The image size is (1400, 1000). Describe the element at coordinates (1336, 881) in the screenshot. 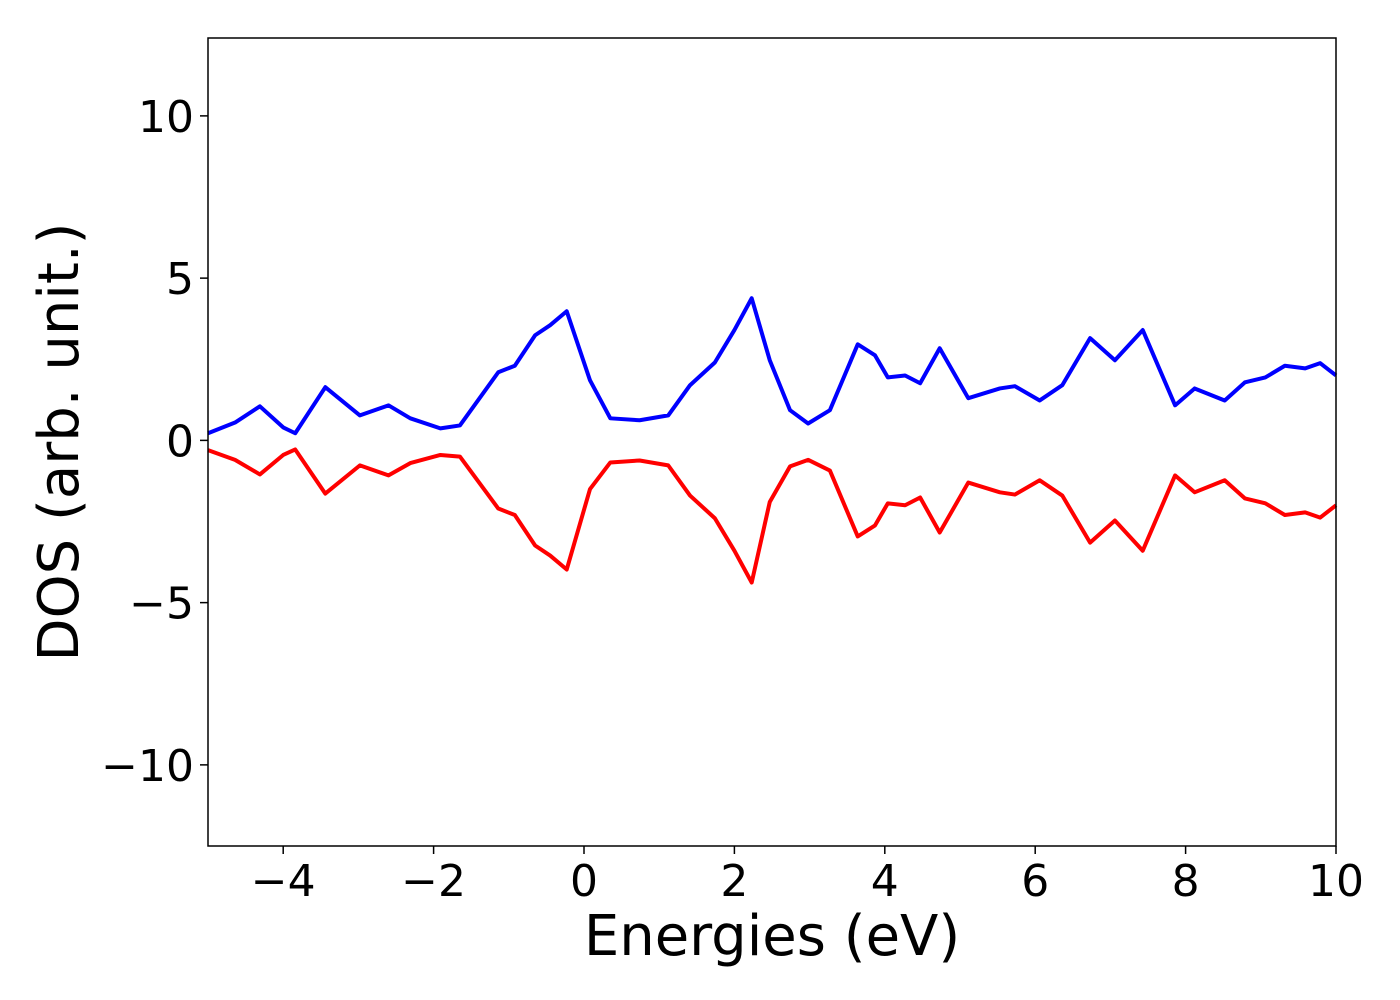

I see `x-tick-label: 10` at that location.